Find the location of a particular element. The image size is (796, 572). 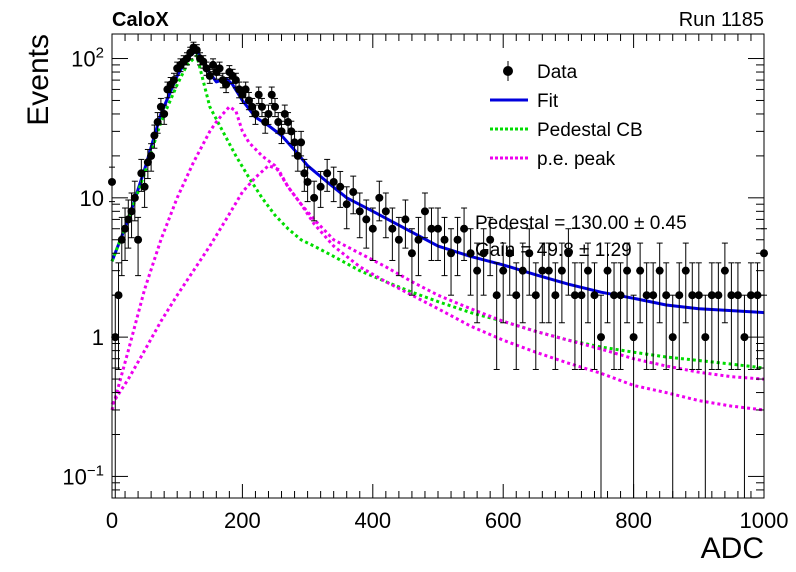

x-tick-label: 0 is located at coordinates (112, 520).